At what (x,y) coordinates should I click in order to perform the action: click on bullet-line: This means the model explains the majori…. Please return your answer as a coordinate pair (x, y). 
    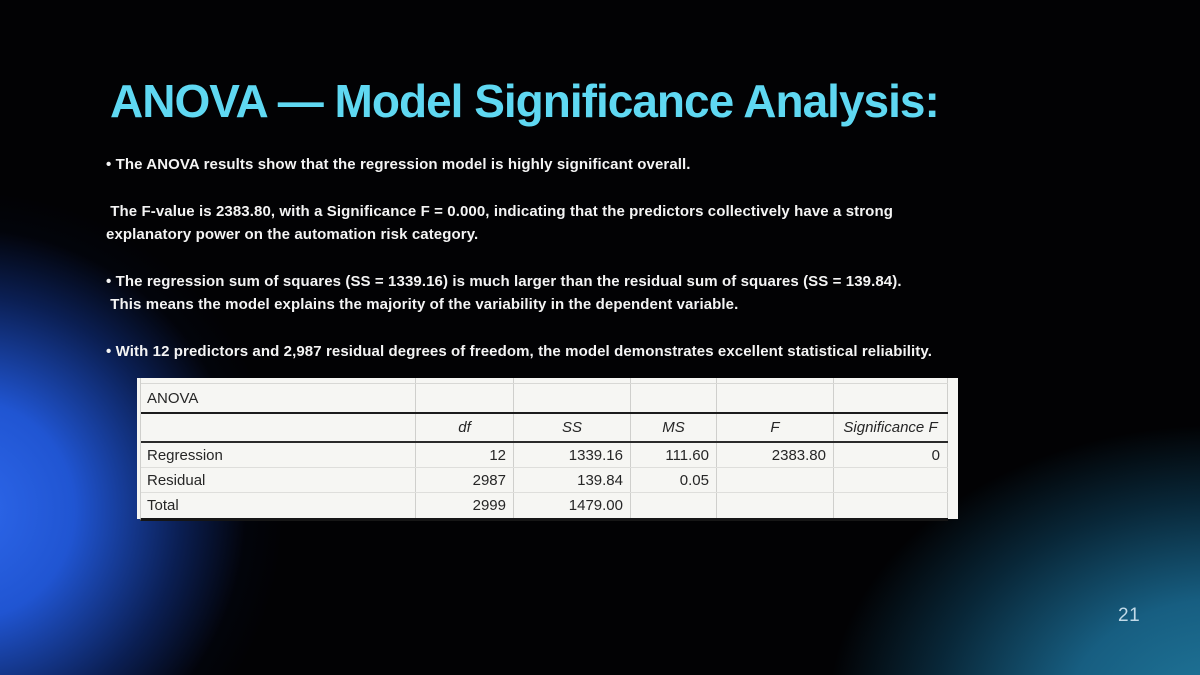
    Looking at the image, I should click on (422, 304).